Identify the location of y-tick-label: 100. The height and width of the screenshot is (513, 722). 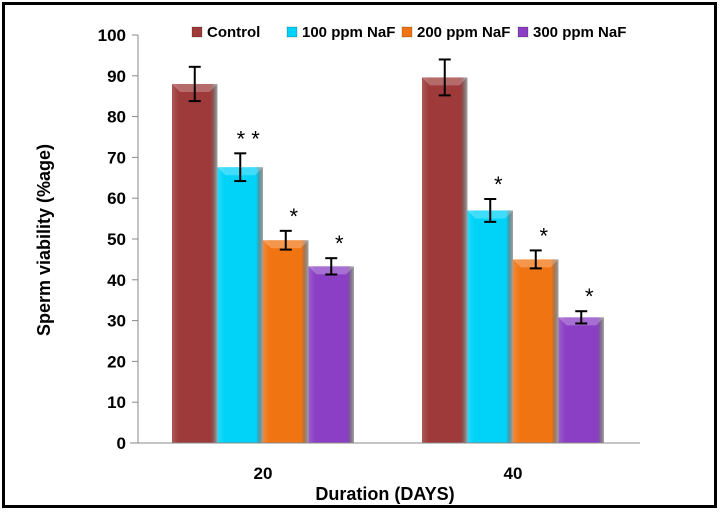
(112, 35).